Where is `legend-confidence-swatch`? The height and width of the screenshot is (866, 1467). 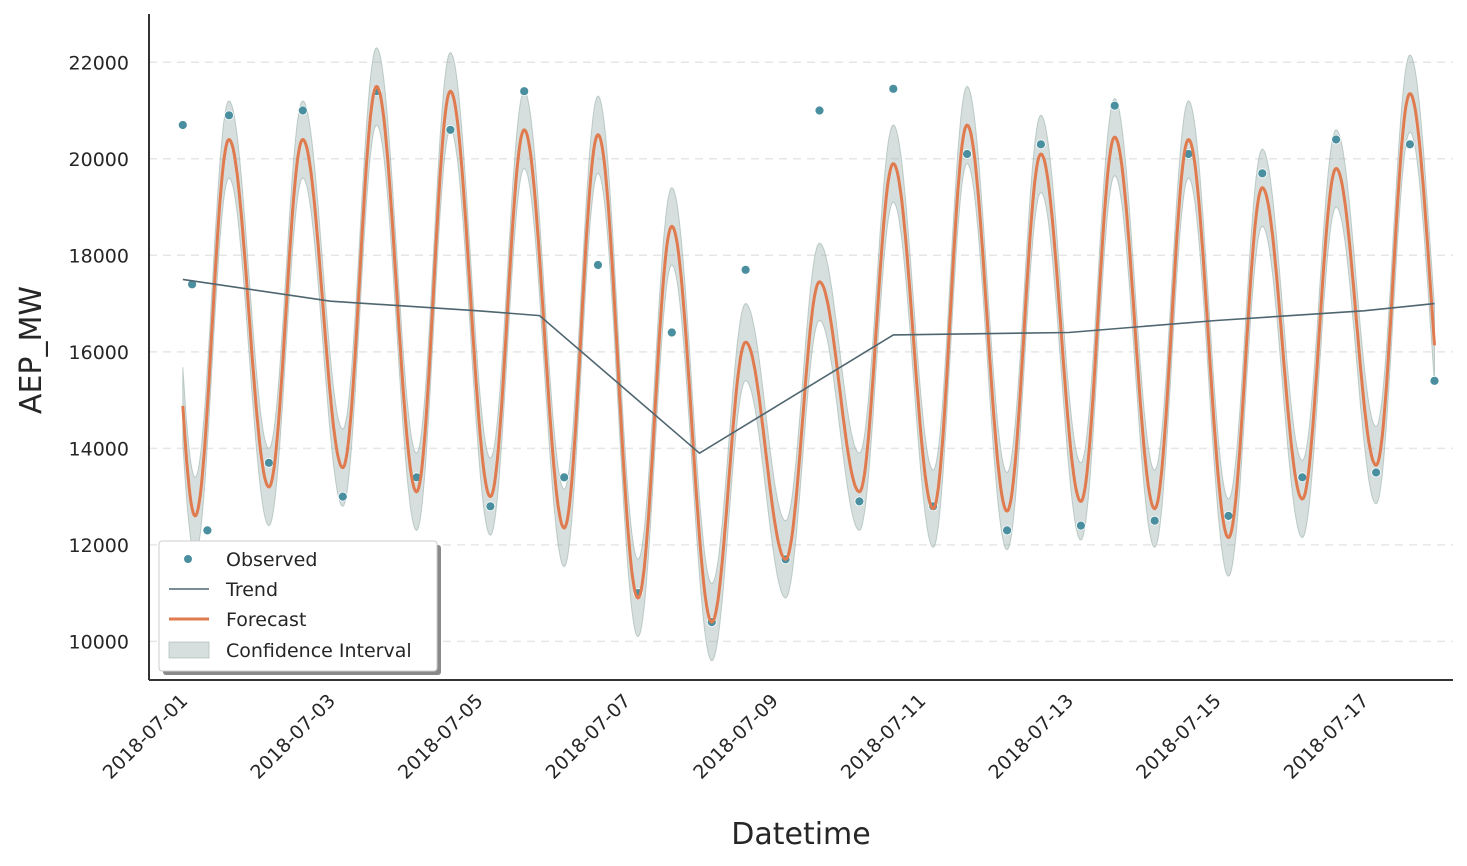
legend-confidence-swatch is located at coordinates (189, 650).